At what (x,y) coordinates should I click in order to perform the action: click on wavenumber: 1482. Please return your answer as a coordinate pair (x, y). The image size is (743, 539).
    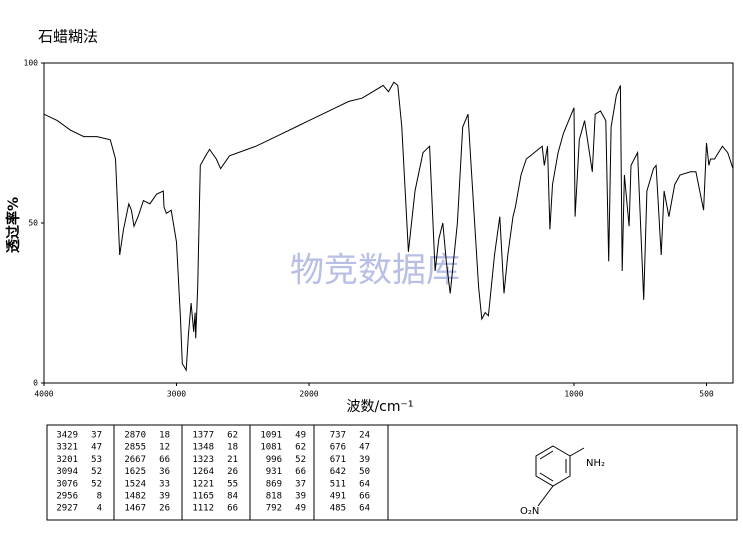
    Looking at the image, I should click on (135, 497).